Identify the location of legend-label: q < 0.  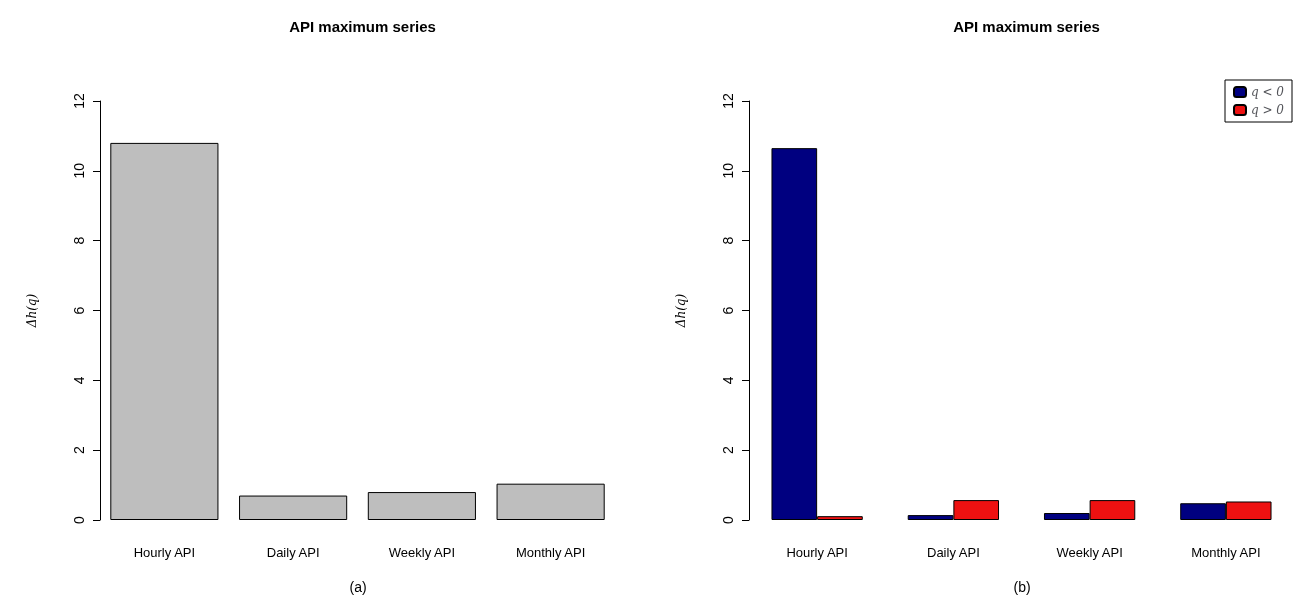
(1268, 92).